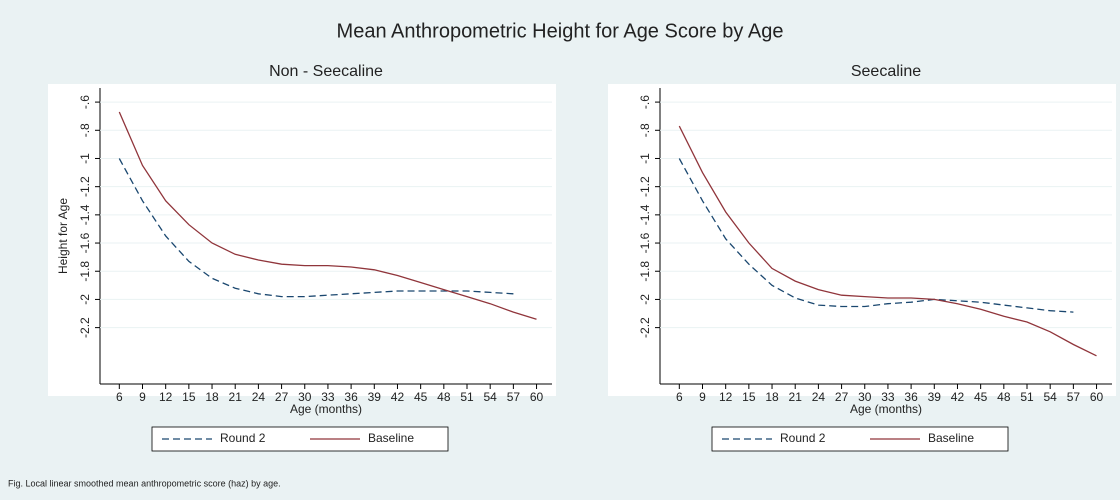 Image resolution: width=1120 pixels, height=500 pixels. Describe the element at coordinates (876, 235) in the screenshot. I see `line-series` at that location.